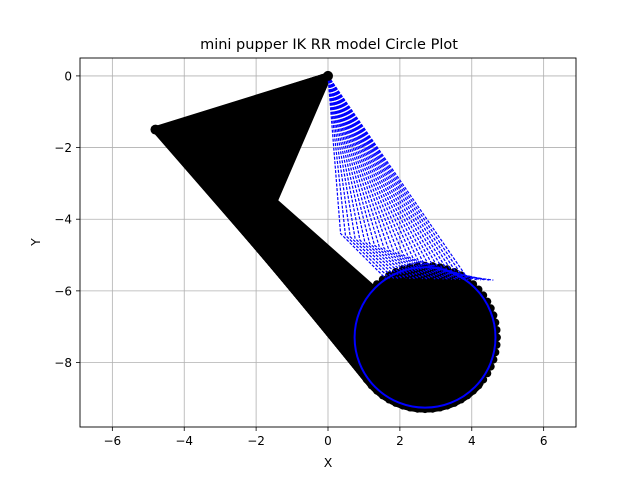 This screenshot has height=479, width=639. Describe the element at coordinates (63, 291) in the screenshot. I see `y-tick-label: −6` at that location.